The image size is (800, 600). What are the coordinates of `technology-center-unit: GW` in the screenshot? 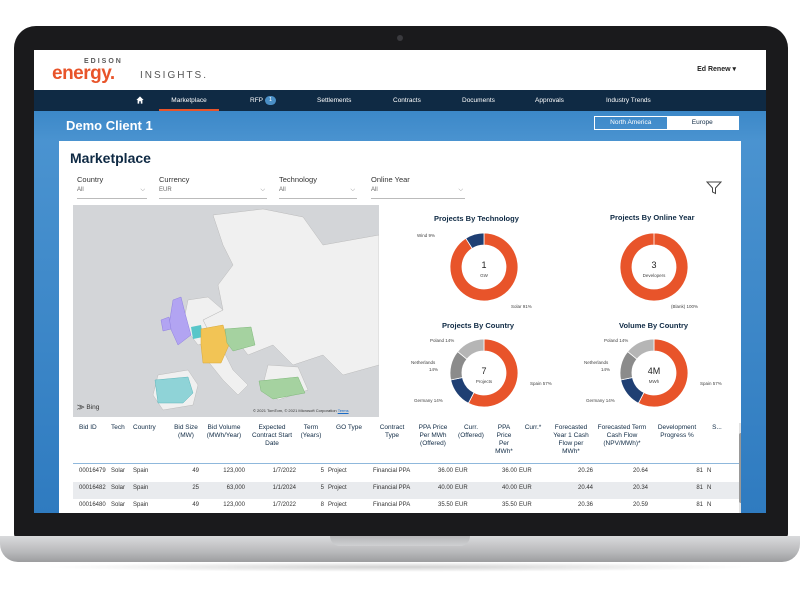 It's located at (484, 275).